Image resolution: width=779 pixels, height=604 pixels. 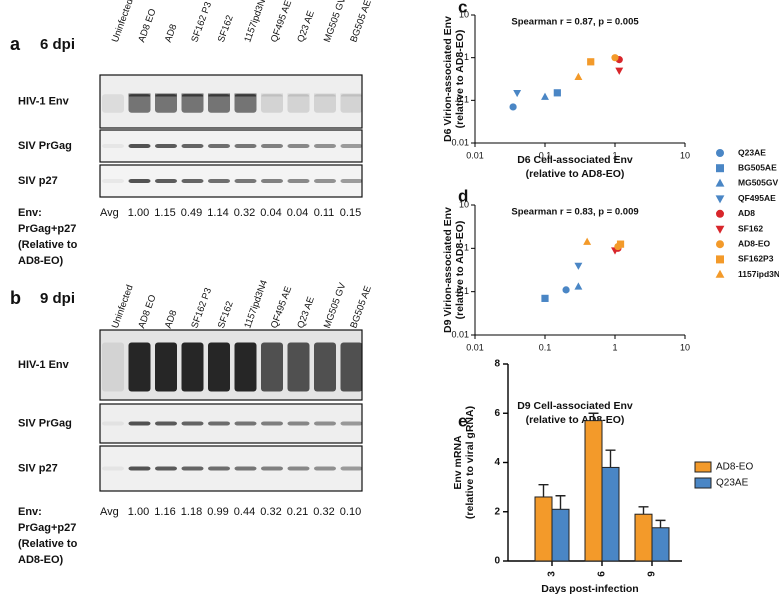 I want to click on y-axis-label: (relative to viral gRNA), so click(x=470, y=462).